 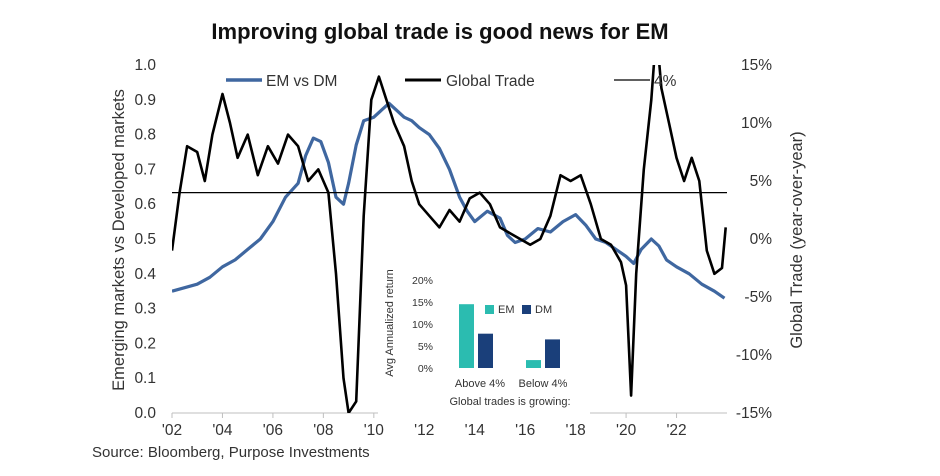 What do you see at coordinates (475, 430) in the screenshot?
I see `x-tick-label: '14` at bounding box center [475, 430].